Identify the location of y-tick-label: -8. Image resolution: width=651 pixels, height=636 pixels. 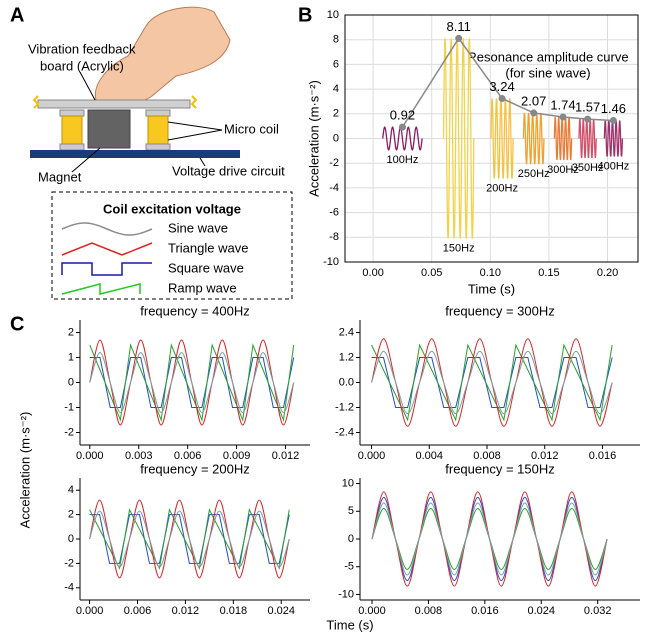
(334, 237).